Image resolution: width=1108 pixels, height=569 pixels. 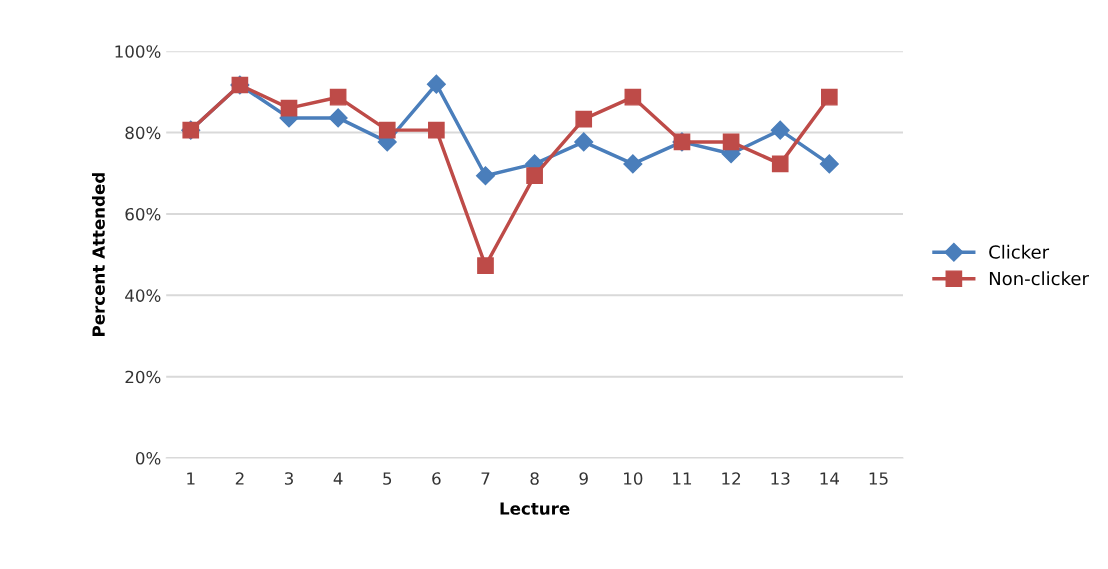 I want to click on x-tick-label: 12, so click(x=731, y=478).